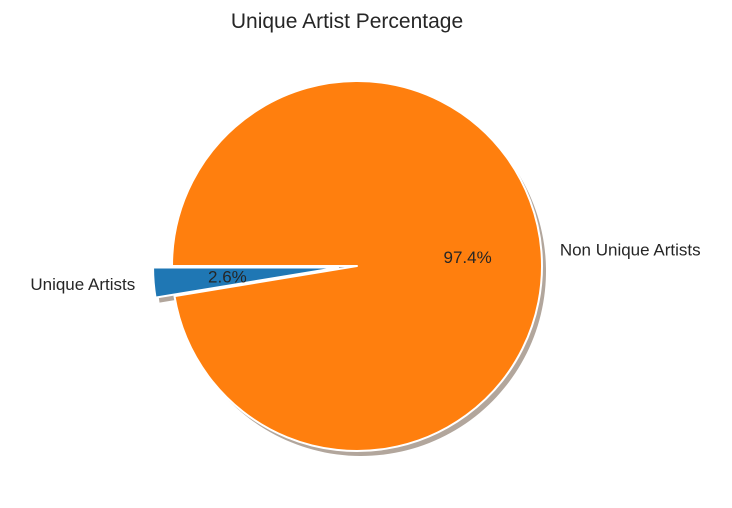  I want to click on slice-label-non-unique-artists: Non Unique Artists, so click(630, 249).